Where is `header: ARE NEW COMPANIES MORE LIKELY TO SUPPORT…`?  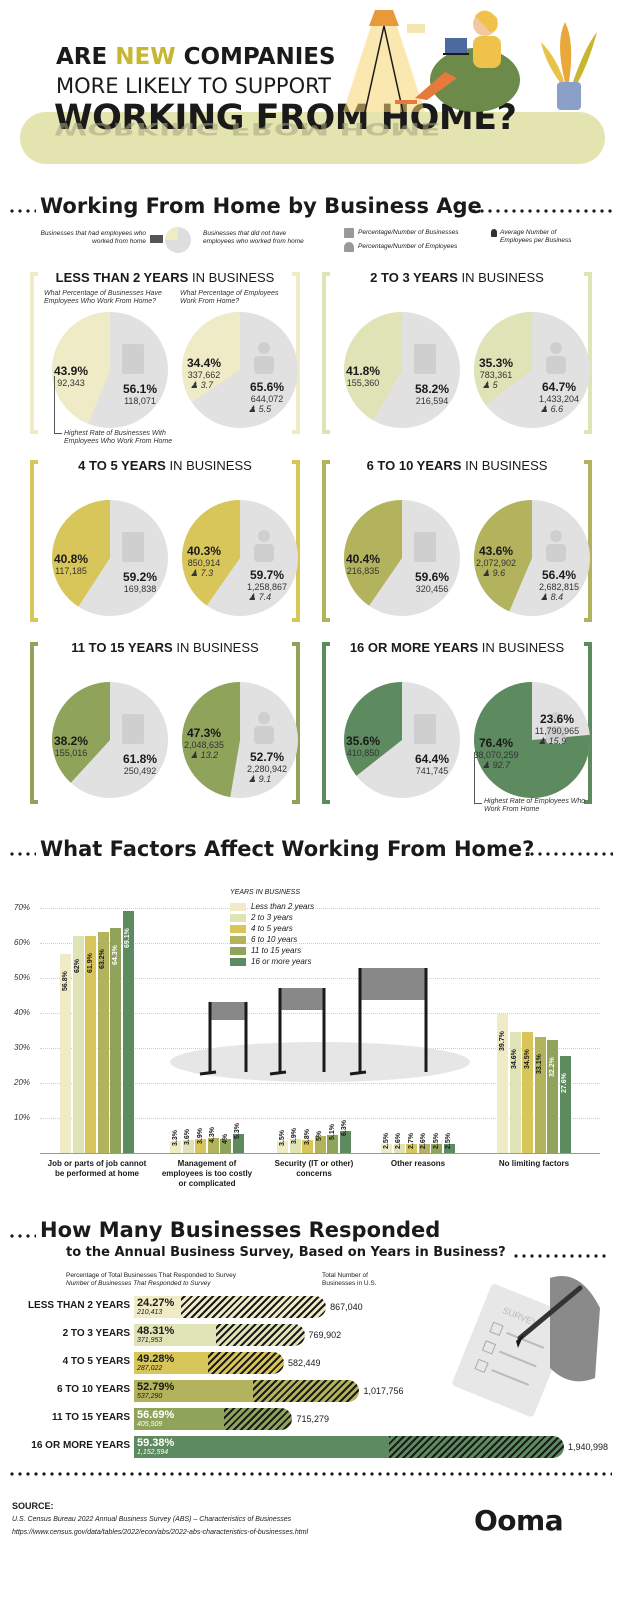
header: ARE NEW COMPANIES MORE LIKELY TO SUPPORT… is located at coordinates (315, 90).